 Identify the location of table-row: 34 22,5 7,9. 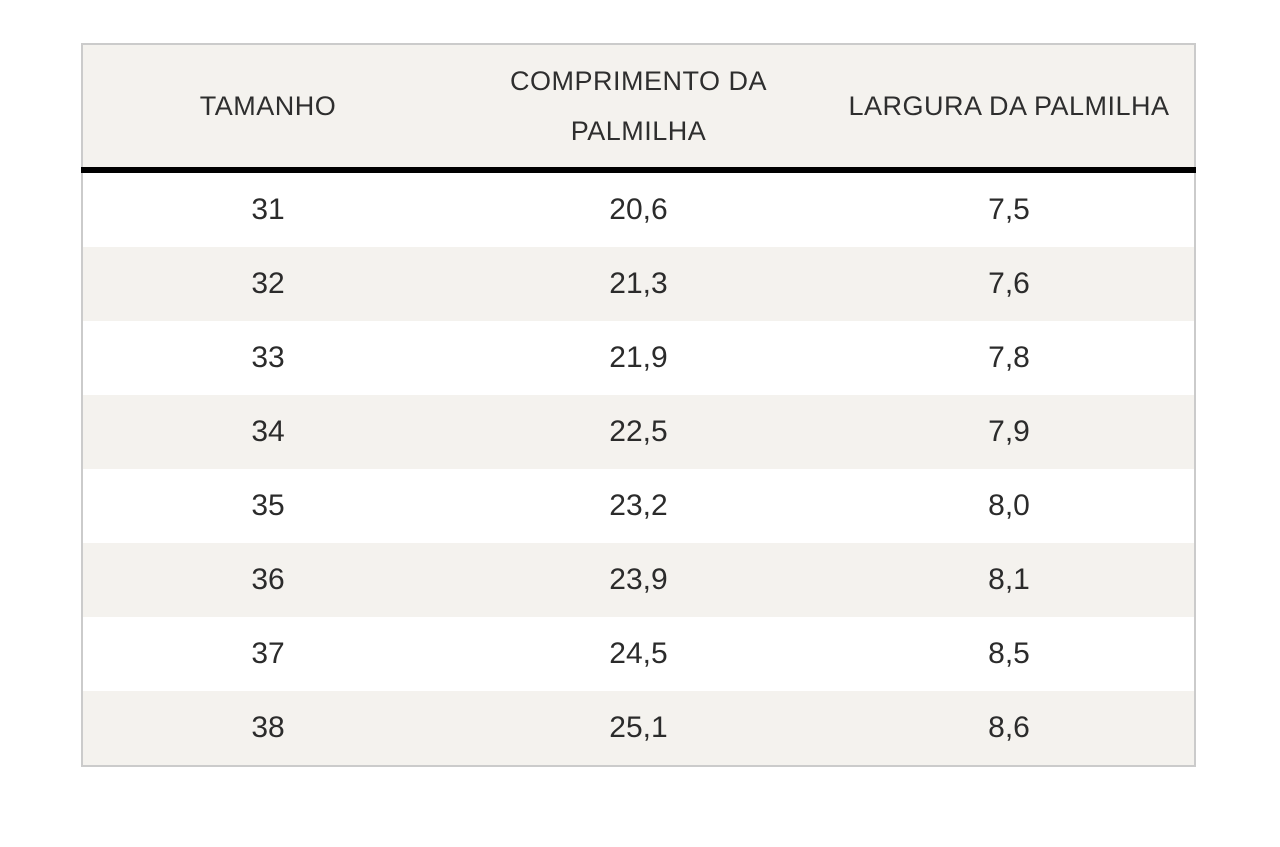
(638, 432).